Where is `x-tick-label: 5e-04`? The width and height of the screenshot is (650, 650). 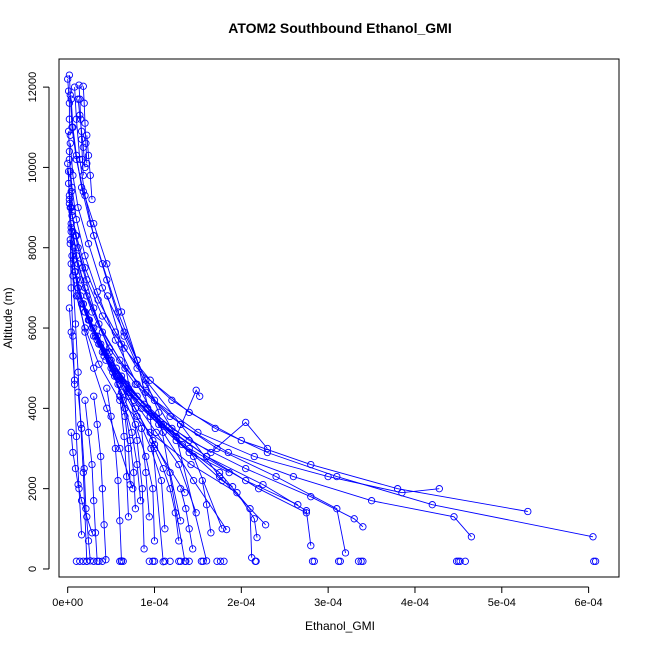
x-tick-label: 5e-04 is located at coordinates (502, 603).